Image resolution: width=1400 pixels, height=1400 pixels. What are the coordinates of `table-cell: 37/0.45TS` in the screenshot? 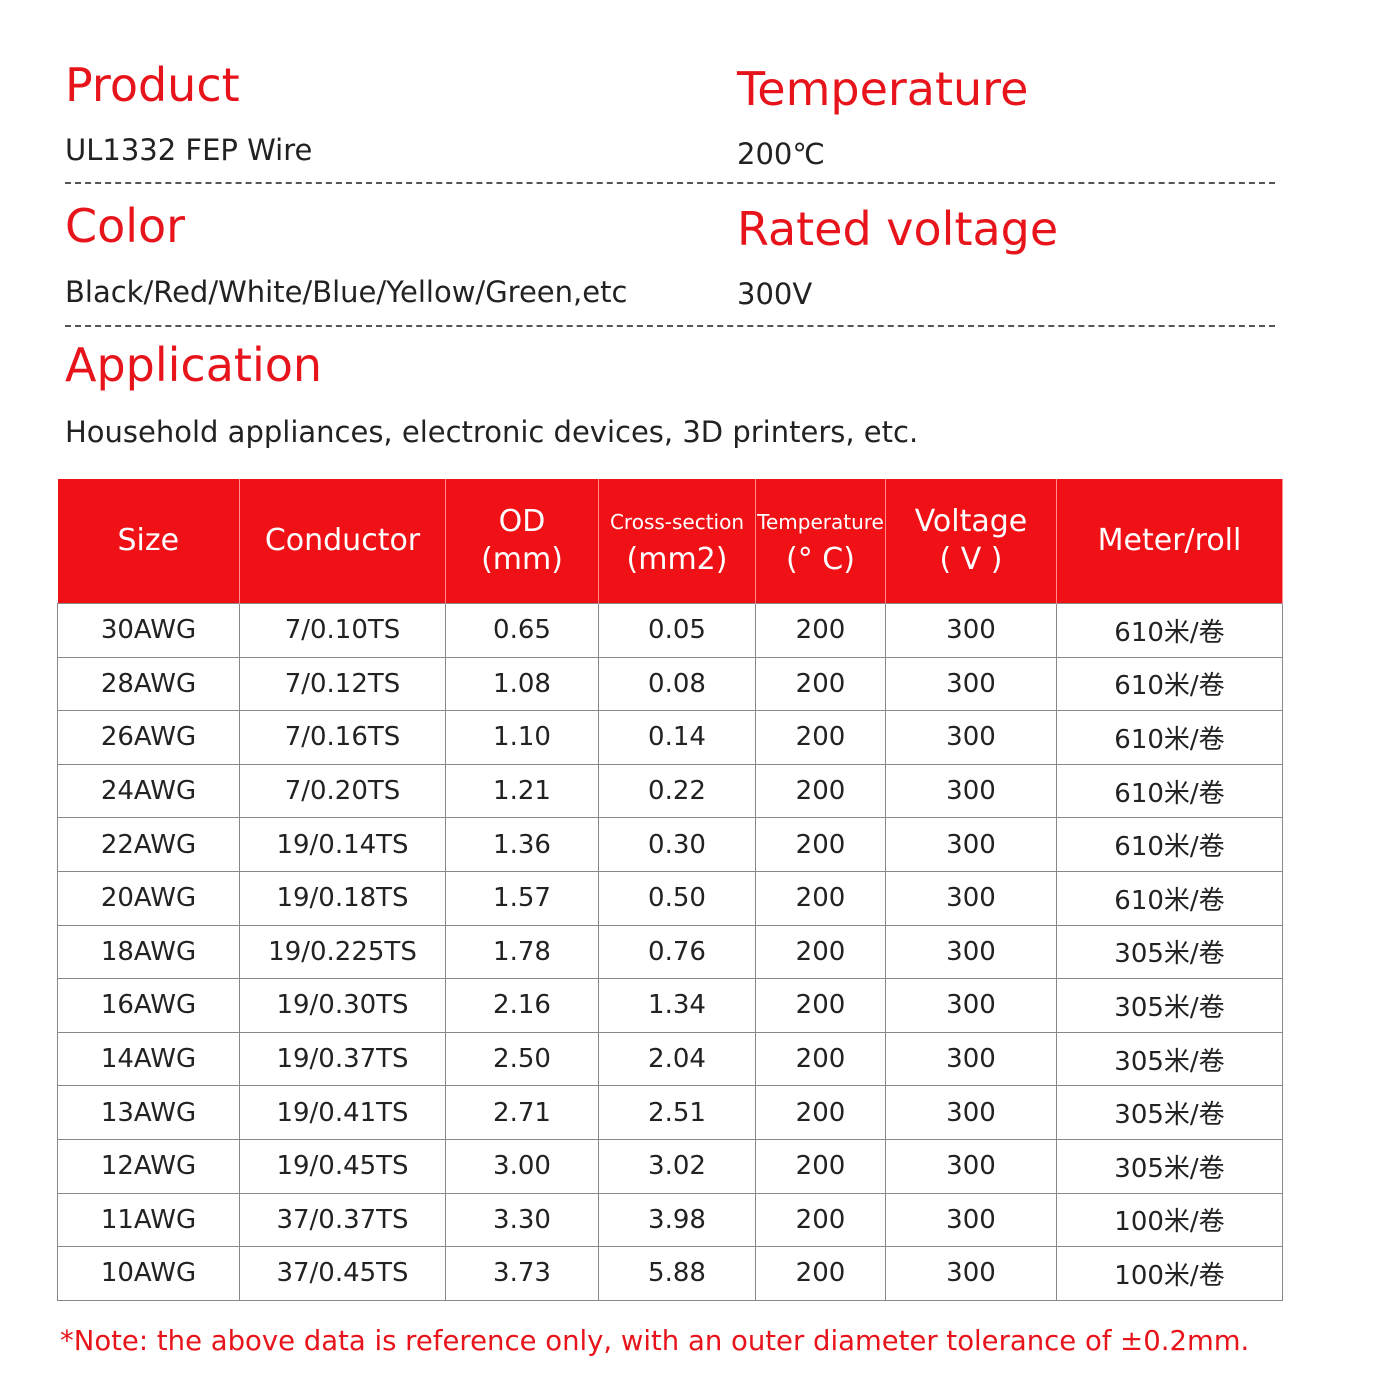 It's located at (342, 1273).